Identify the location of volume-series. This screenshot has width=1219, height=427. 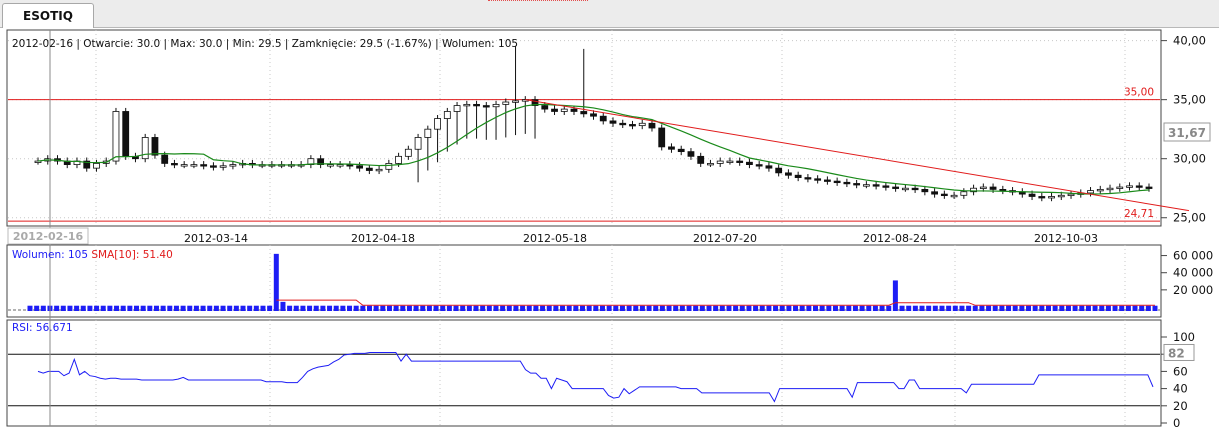
(584, 282).